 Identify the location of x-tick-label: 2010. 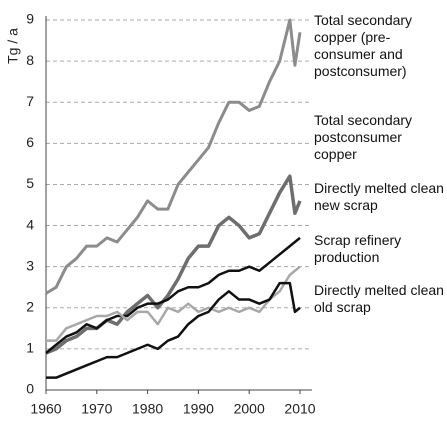
(299, 409).